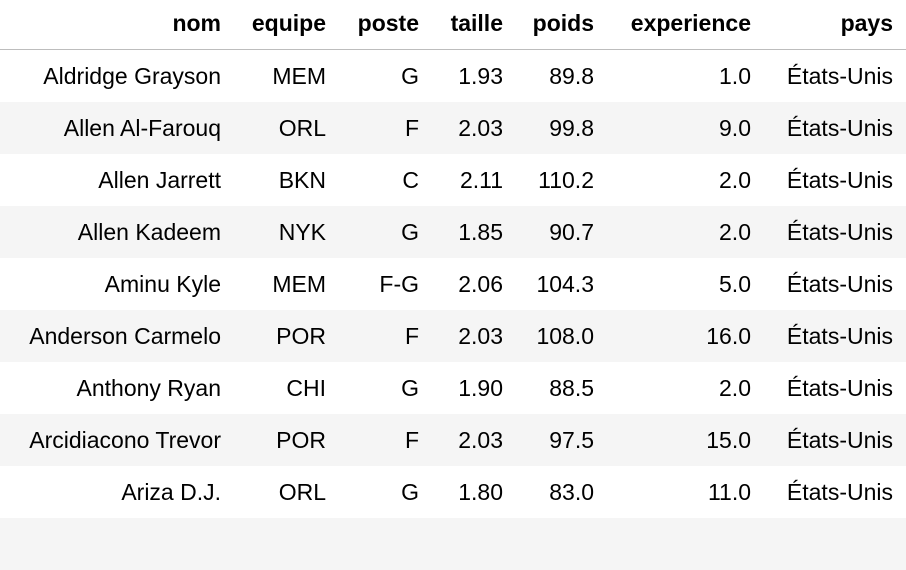 The height and width of the screenshot is (570, 906). Describe the element at coordinates (473, 180) in the screenshot. I see `cell-taille: 2.11` at that location.